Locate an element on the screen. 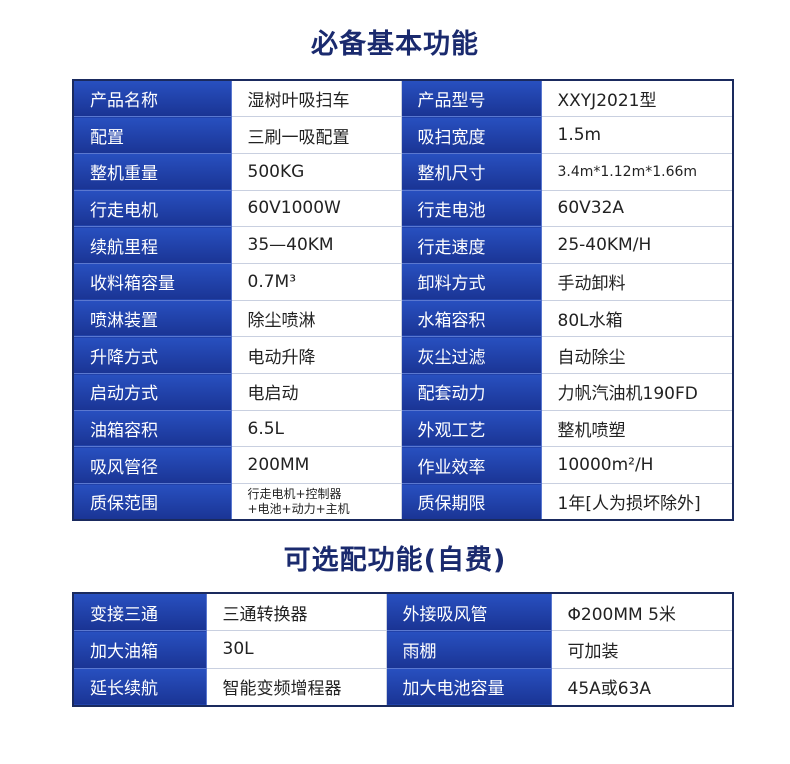  field-label: 配套动力 is located at coordinates (471, 392).